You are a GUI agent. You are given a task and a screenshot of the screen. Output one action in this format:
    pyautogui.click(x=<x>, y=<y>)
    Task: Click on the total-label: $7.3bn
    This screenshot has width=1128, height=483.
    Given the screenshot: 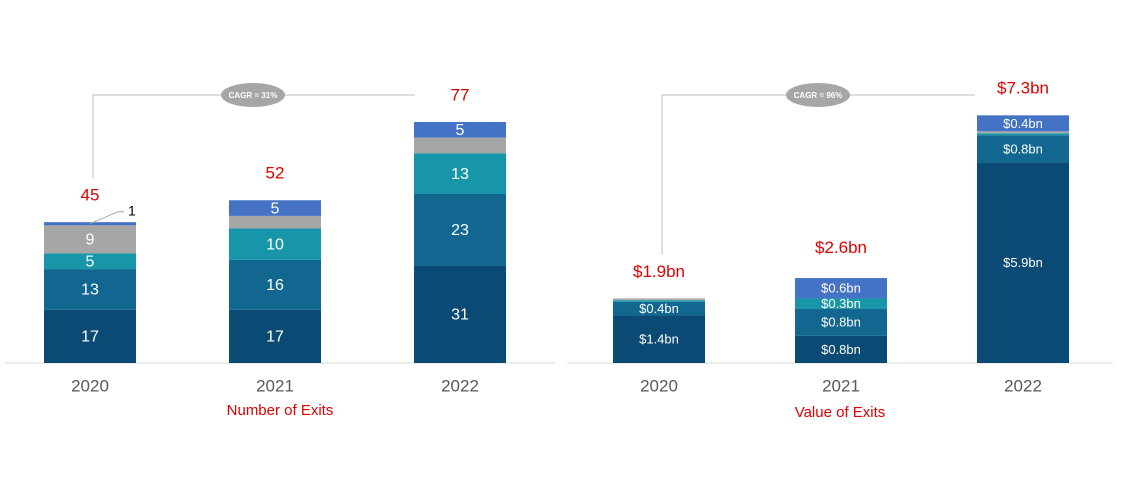 What is the action you would take?
    pyautogui.click(x=1023, y=87)
    